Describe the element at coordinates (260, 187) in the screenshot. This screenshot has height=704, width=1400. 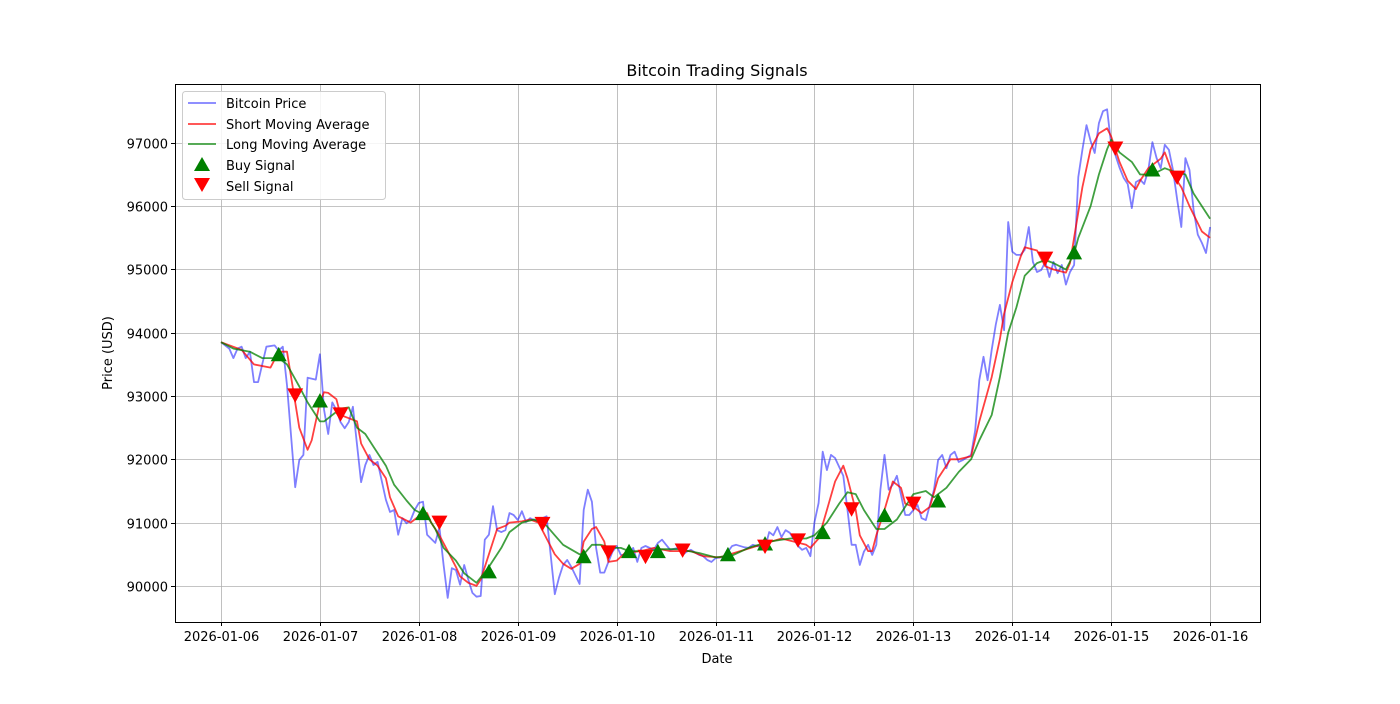
I see `legend-label-sell: Sell Signal` at that location.